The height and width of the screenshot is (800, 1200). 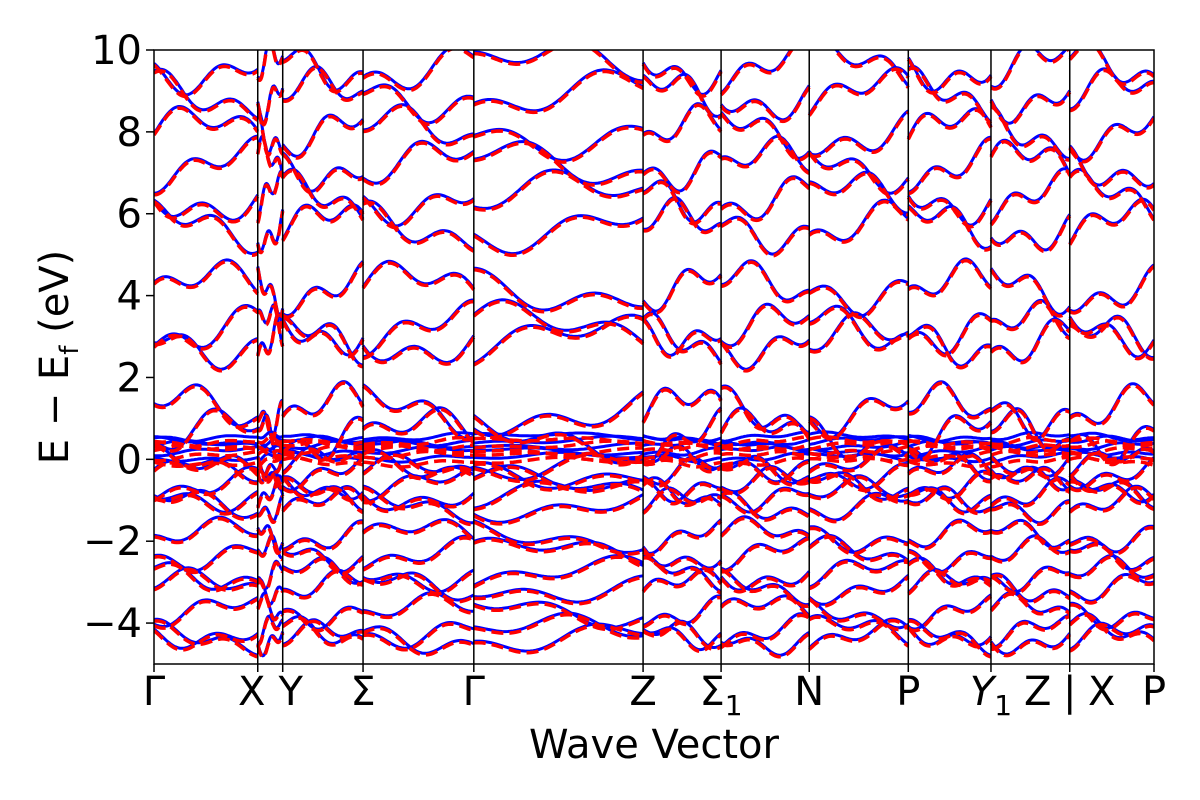 What do you see at coordinates (112, 542) in the screenshot?
I see `y-tick-label: −2` at bounding box center [112, 542].